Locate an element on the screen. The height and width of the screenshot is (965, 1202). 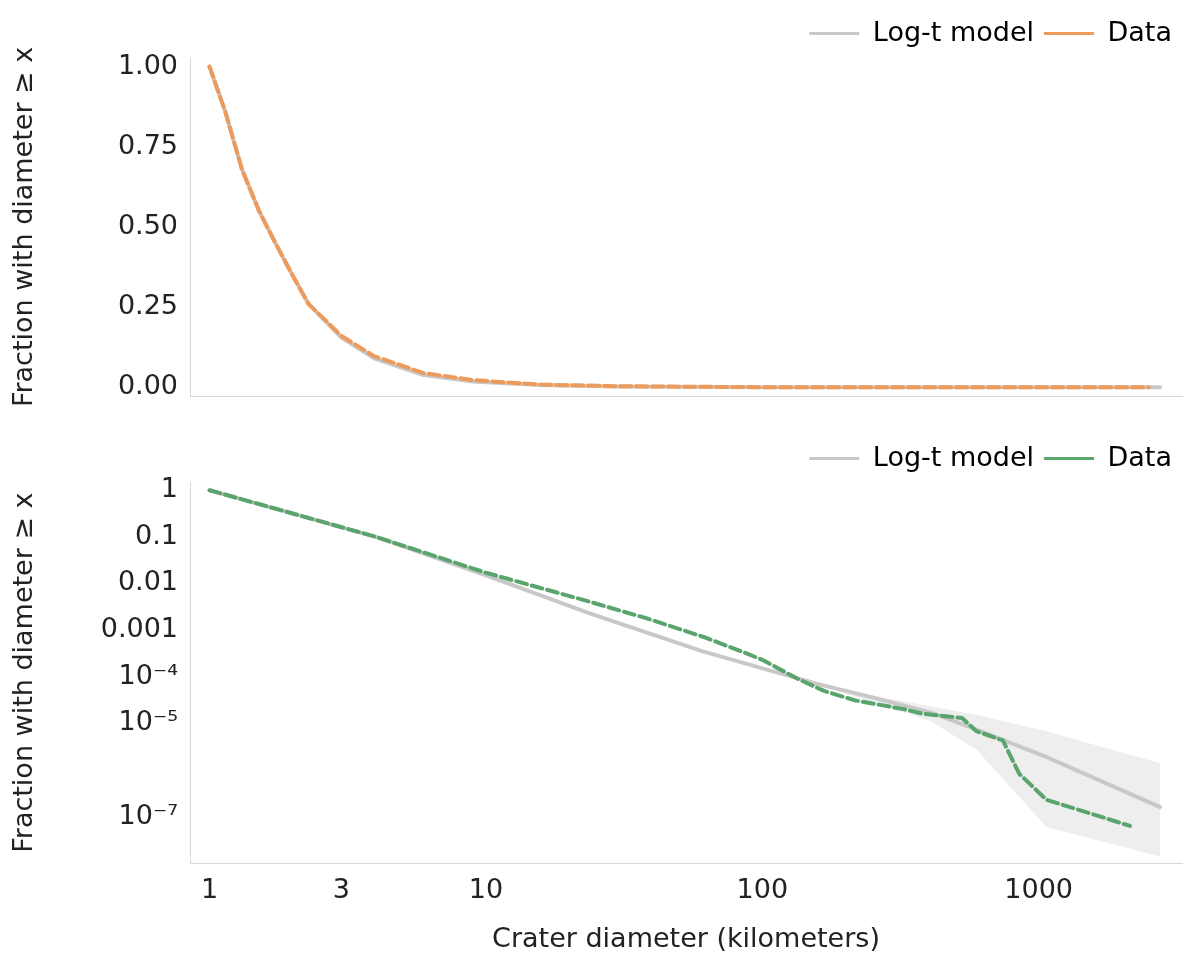
x-tick-label: 1000 is located at coordinates (1039, 889).